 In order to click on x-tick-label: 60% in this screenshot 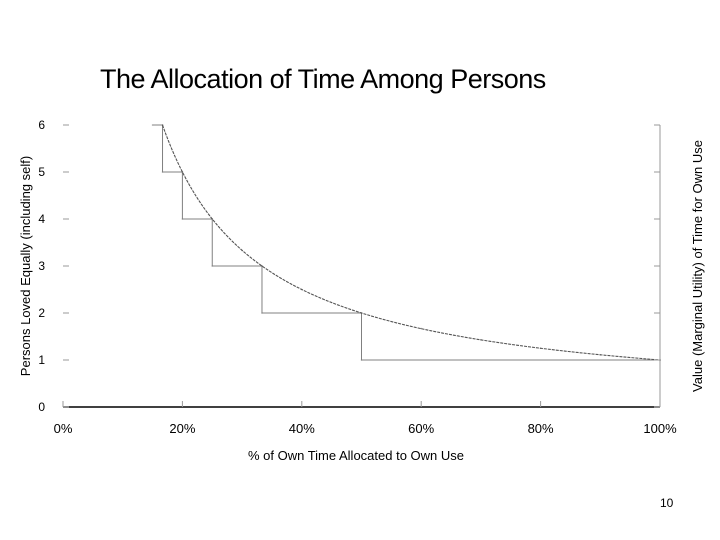, I will do `click(421, 428)`.